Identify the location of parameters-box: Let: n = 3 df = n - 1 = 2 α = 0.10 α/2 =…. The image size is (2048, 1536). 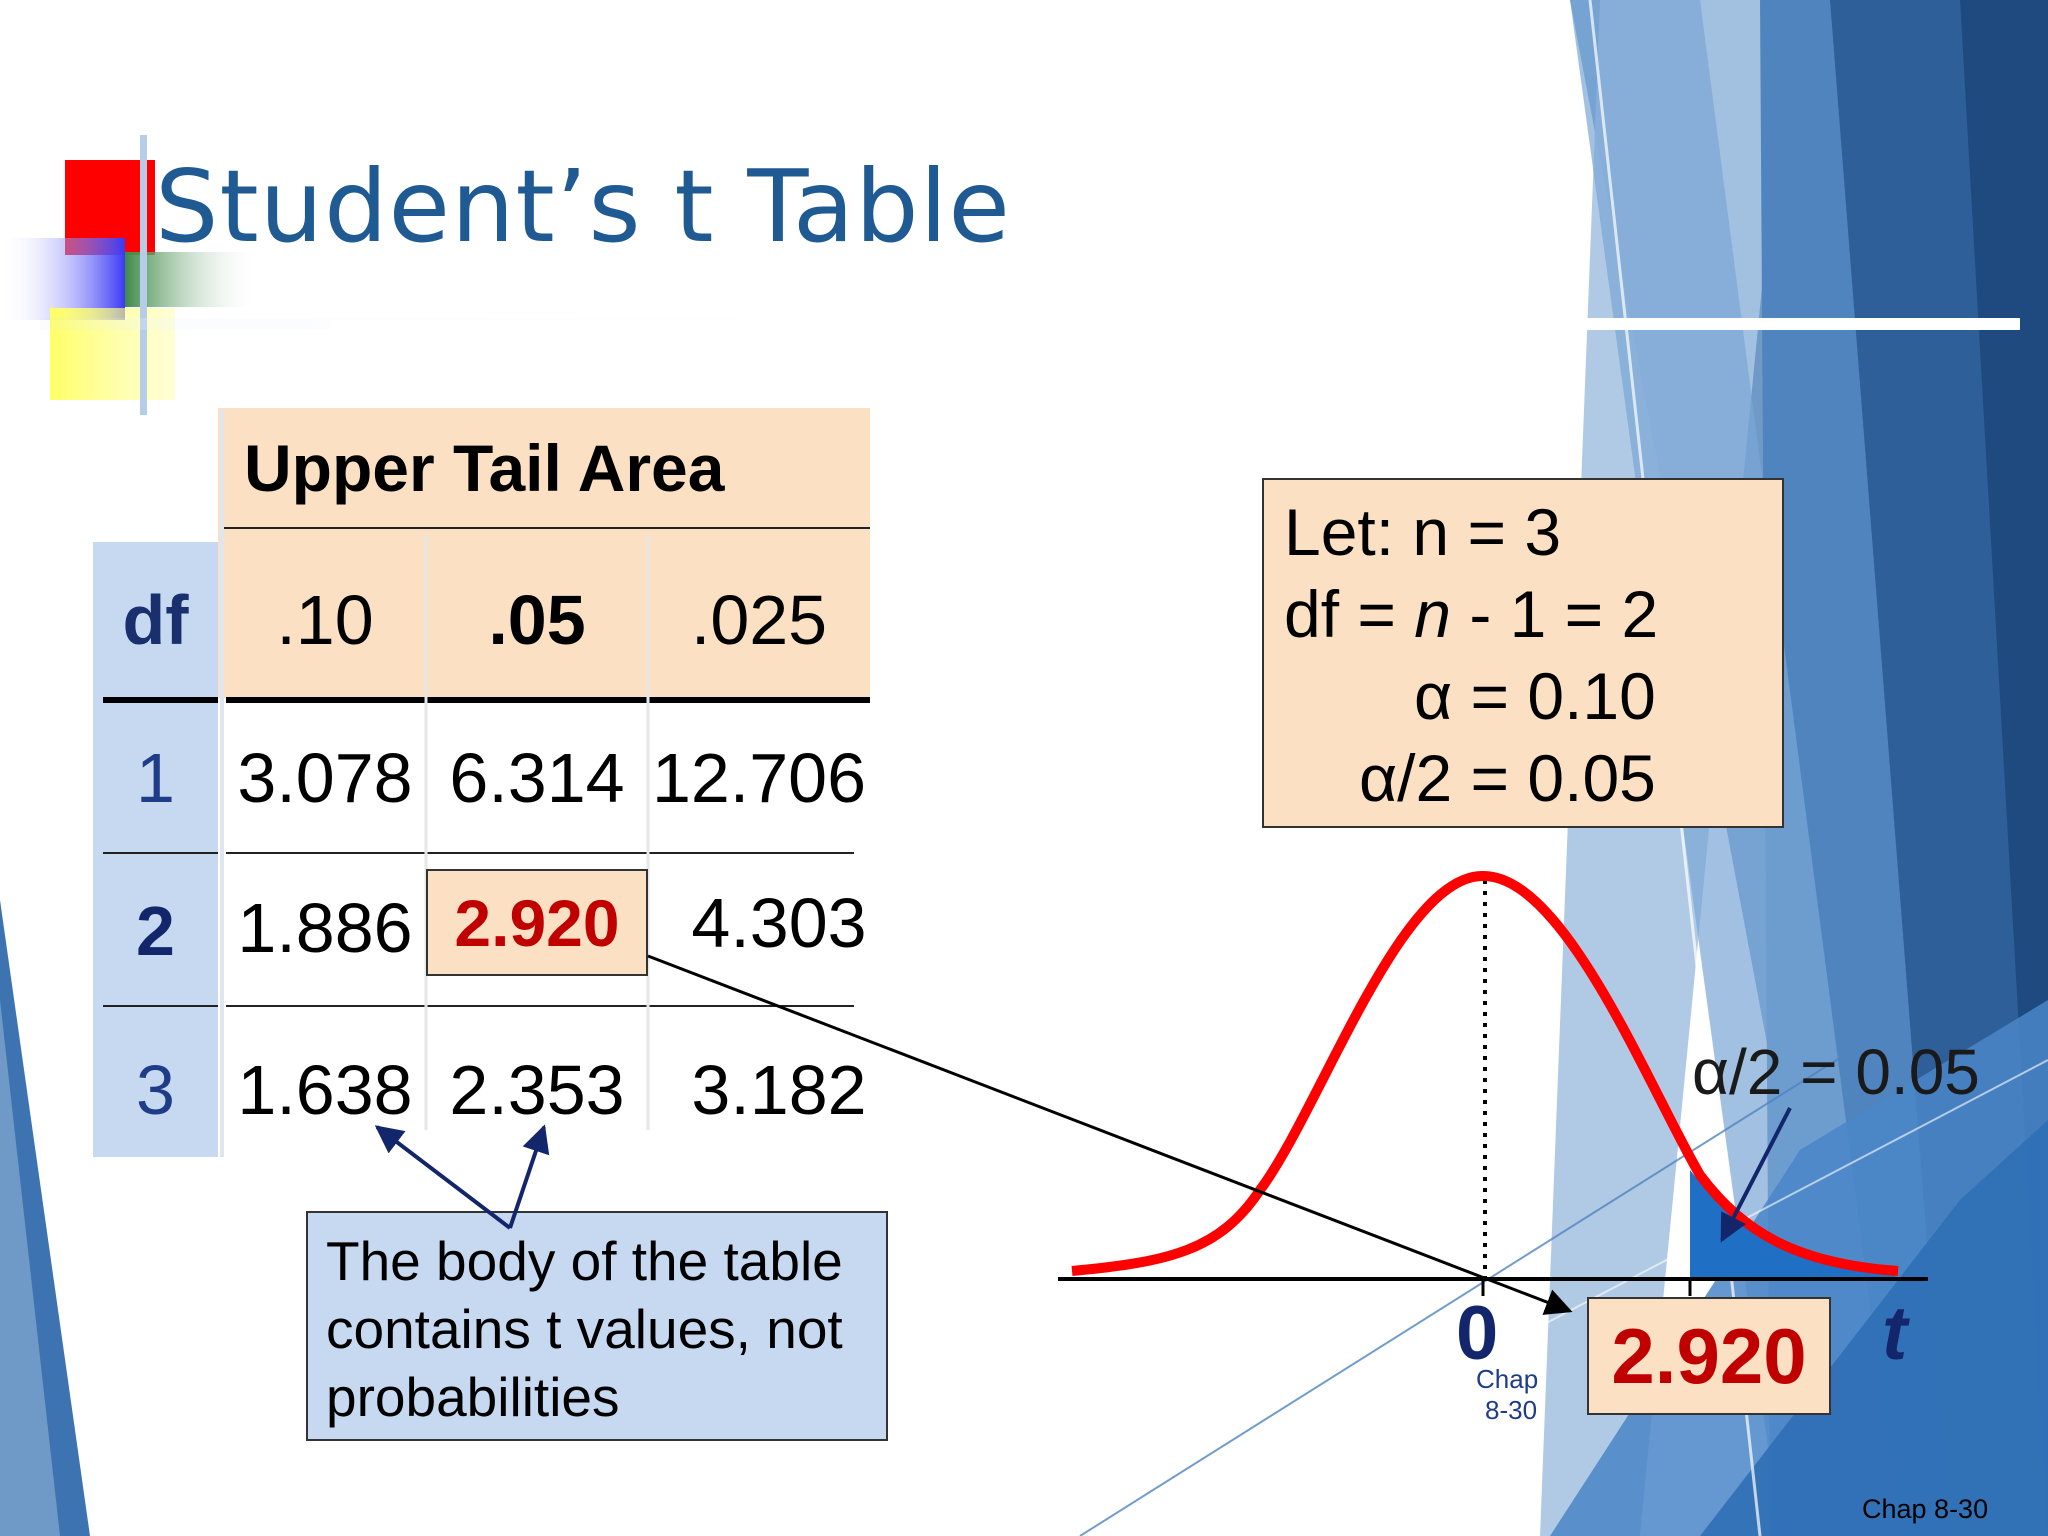
(1523, 653).